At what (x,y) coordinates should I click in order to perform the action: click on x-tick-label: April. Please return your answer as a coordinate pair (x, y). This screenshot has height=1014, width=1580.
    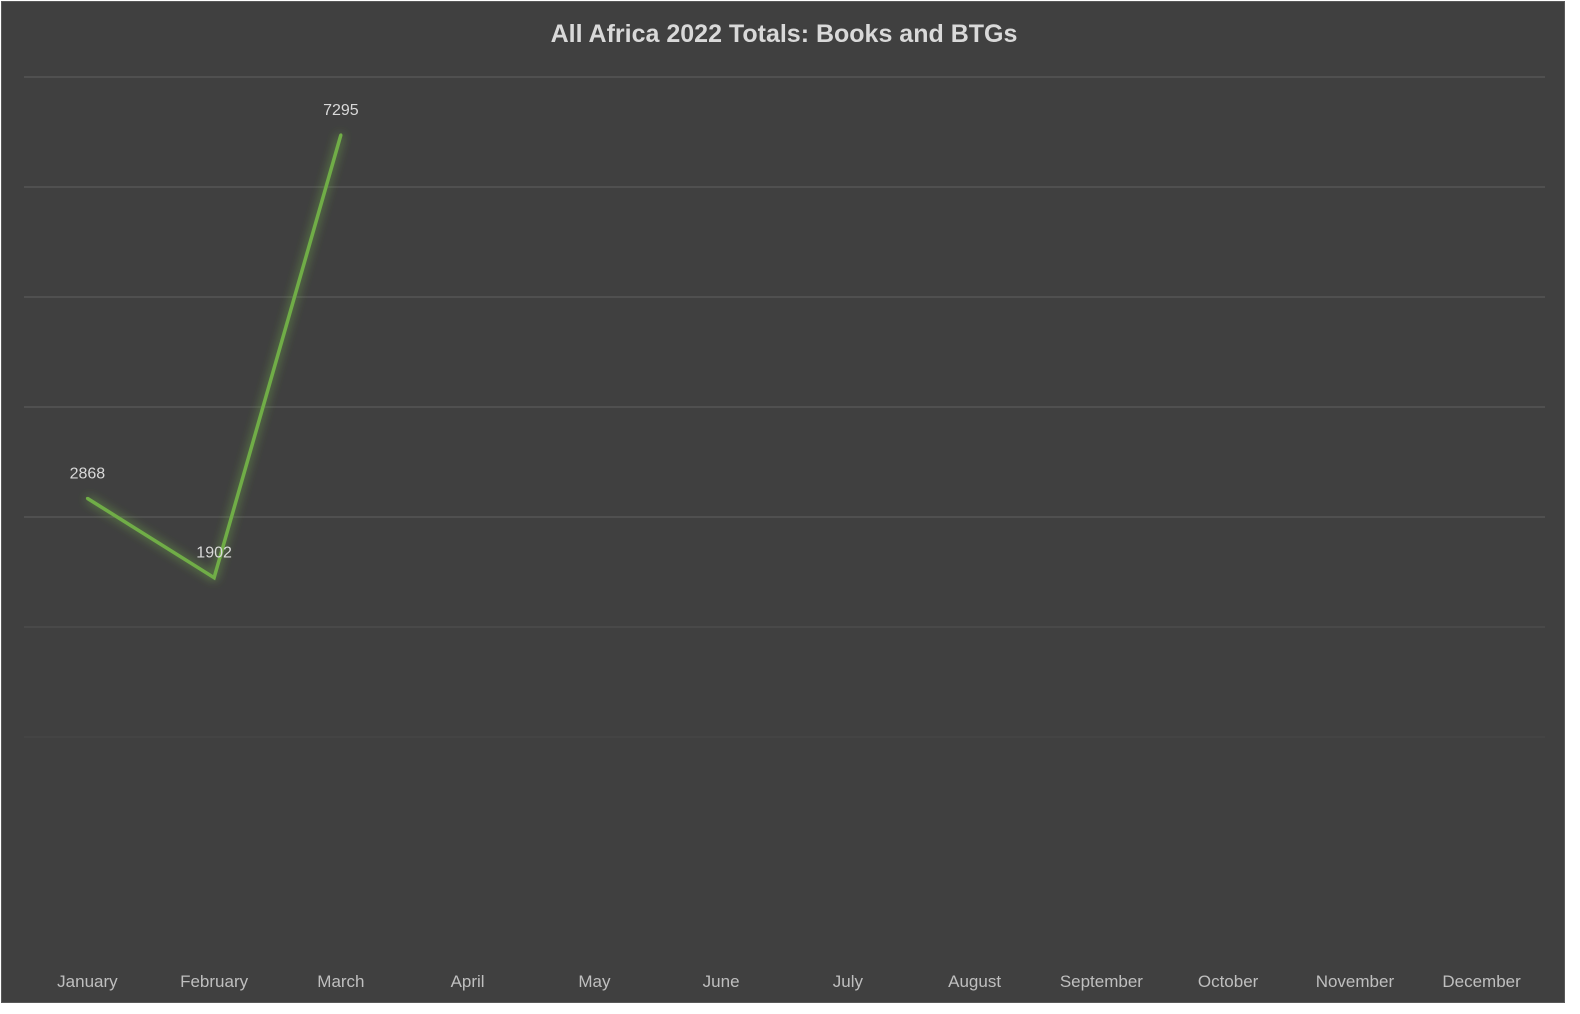
    Looking at the image, I should click on (468, 981).